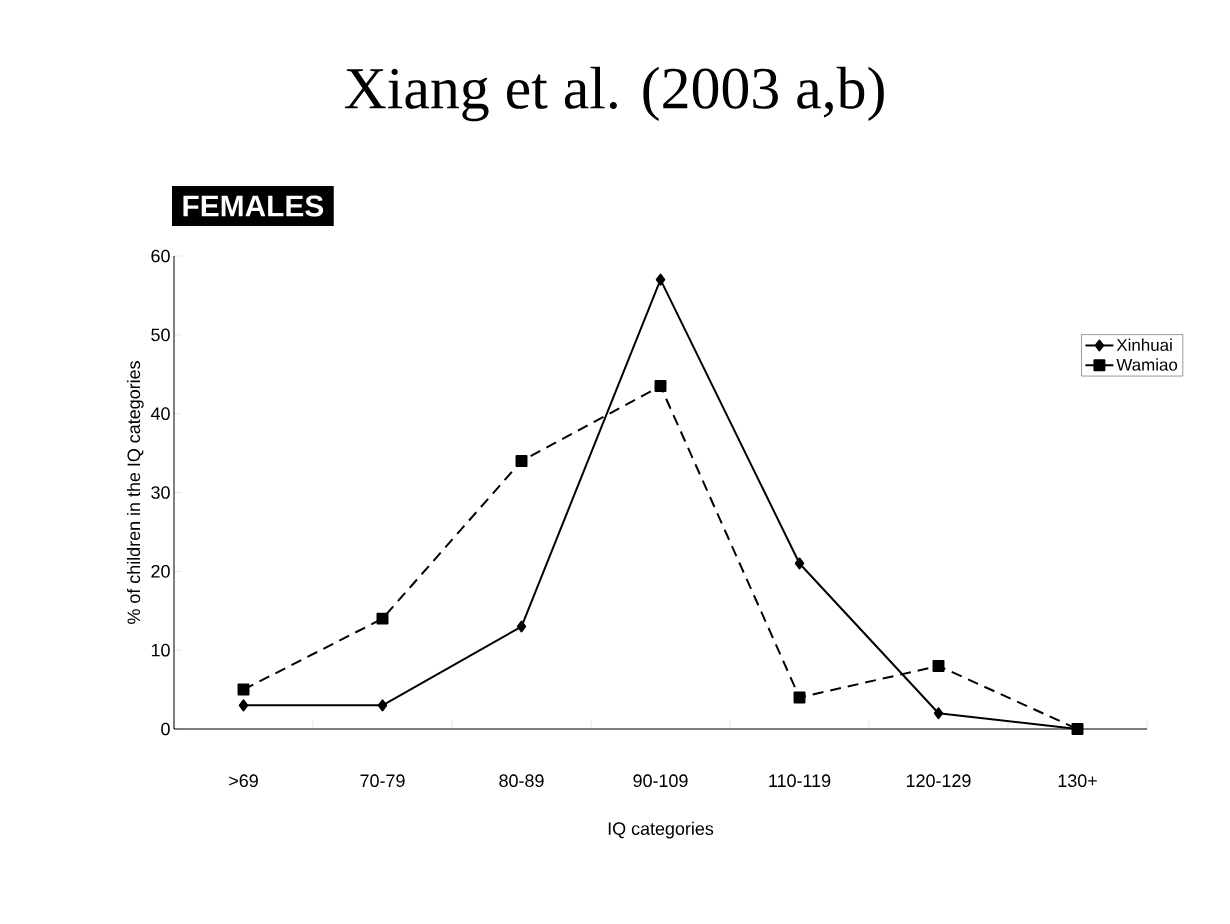  What do you see at coordinates (253, 206) in the screenshot?
I see `text: FEMALES` at bounding box center [253, 206].